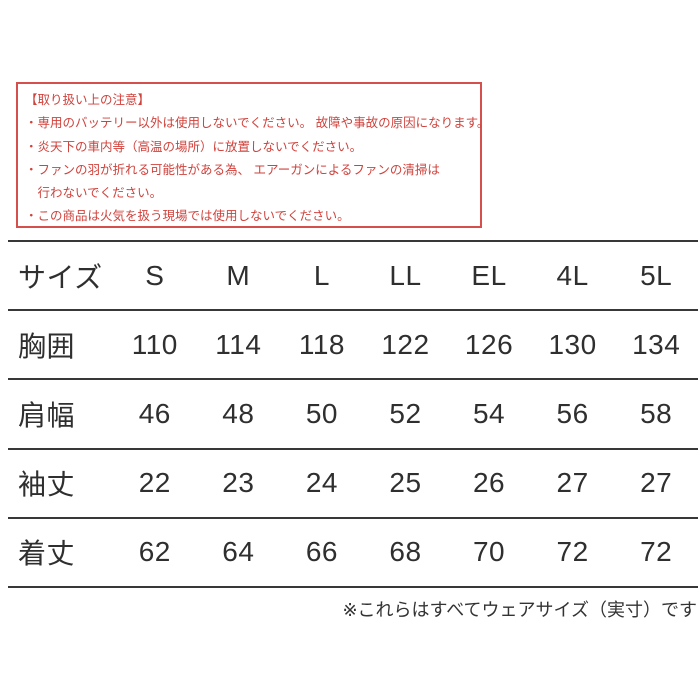  What do you see at coordinates (238, 413) in the screenshot?
I see `size-value: 48` at bounding box center [238, 413].